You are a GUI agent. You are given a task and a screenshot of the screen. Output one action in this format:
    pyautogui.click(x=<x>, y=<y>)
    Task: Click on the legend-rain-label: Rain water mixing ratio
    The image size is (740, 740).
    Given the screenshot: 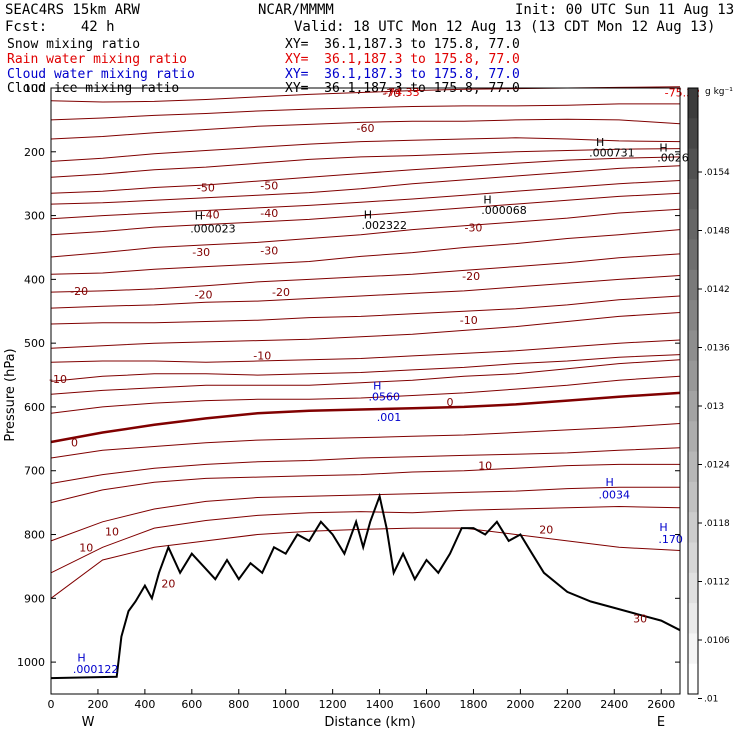 What is the action you would take?
    pyautogui.click(x=97, y=59)
    